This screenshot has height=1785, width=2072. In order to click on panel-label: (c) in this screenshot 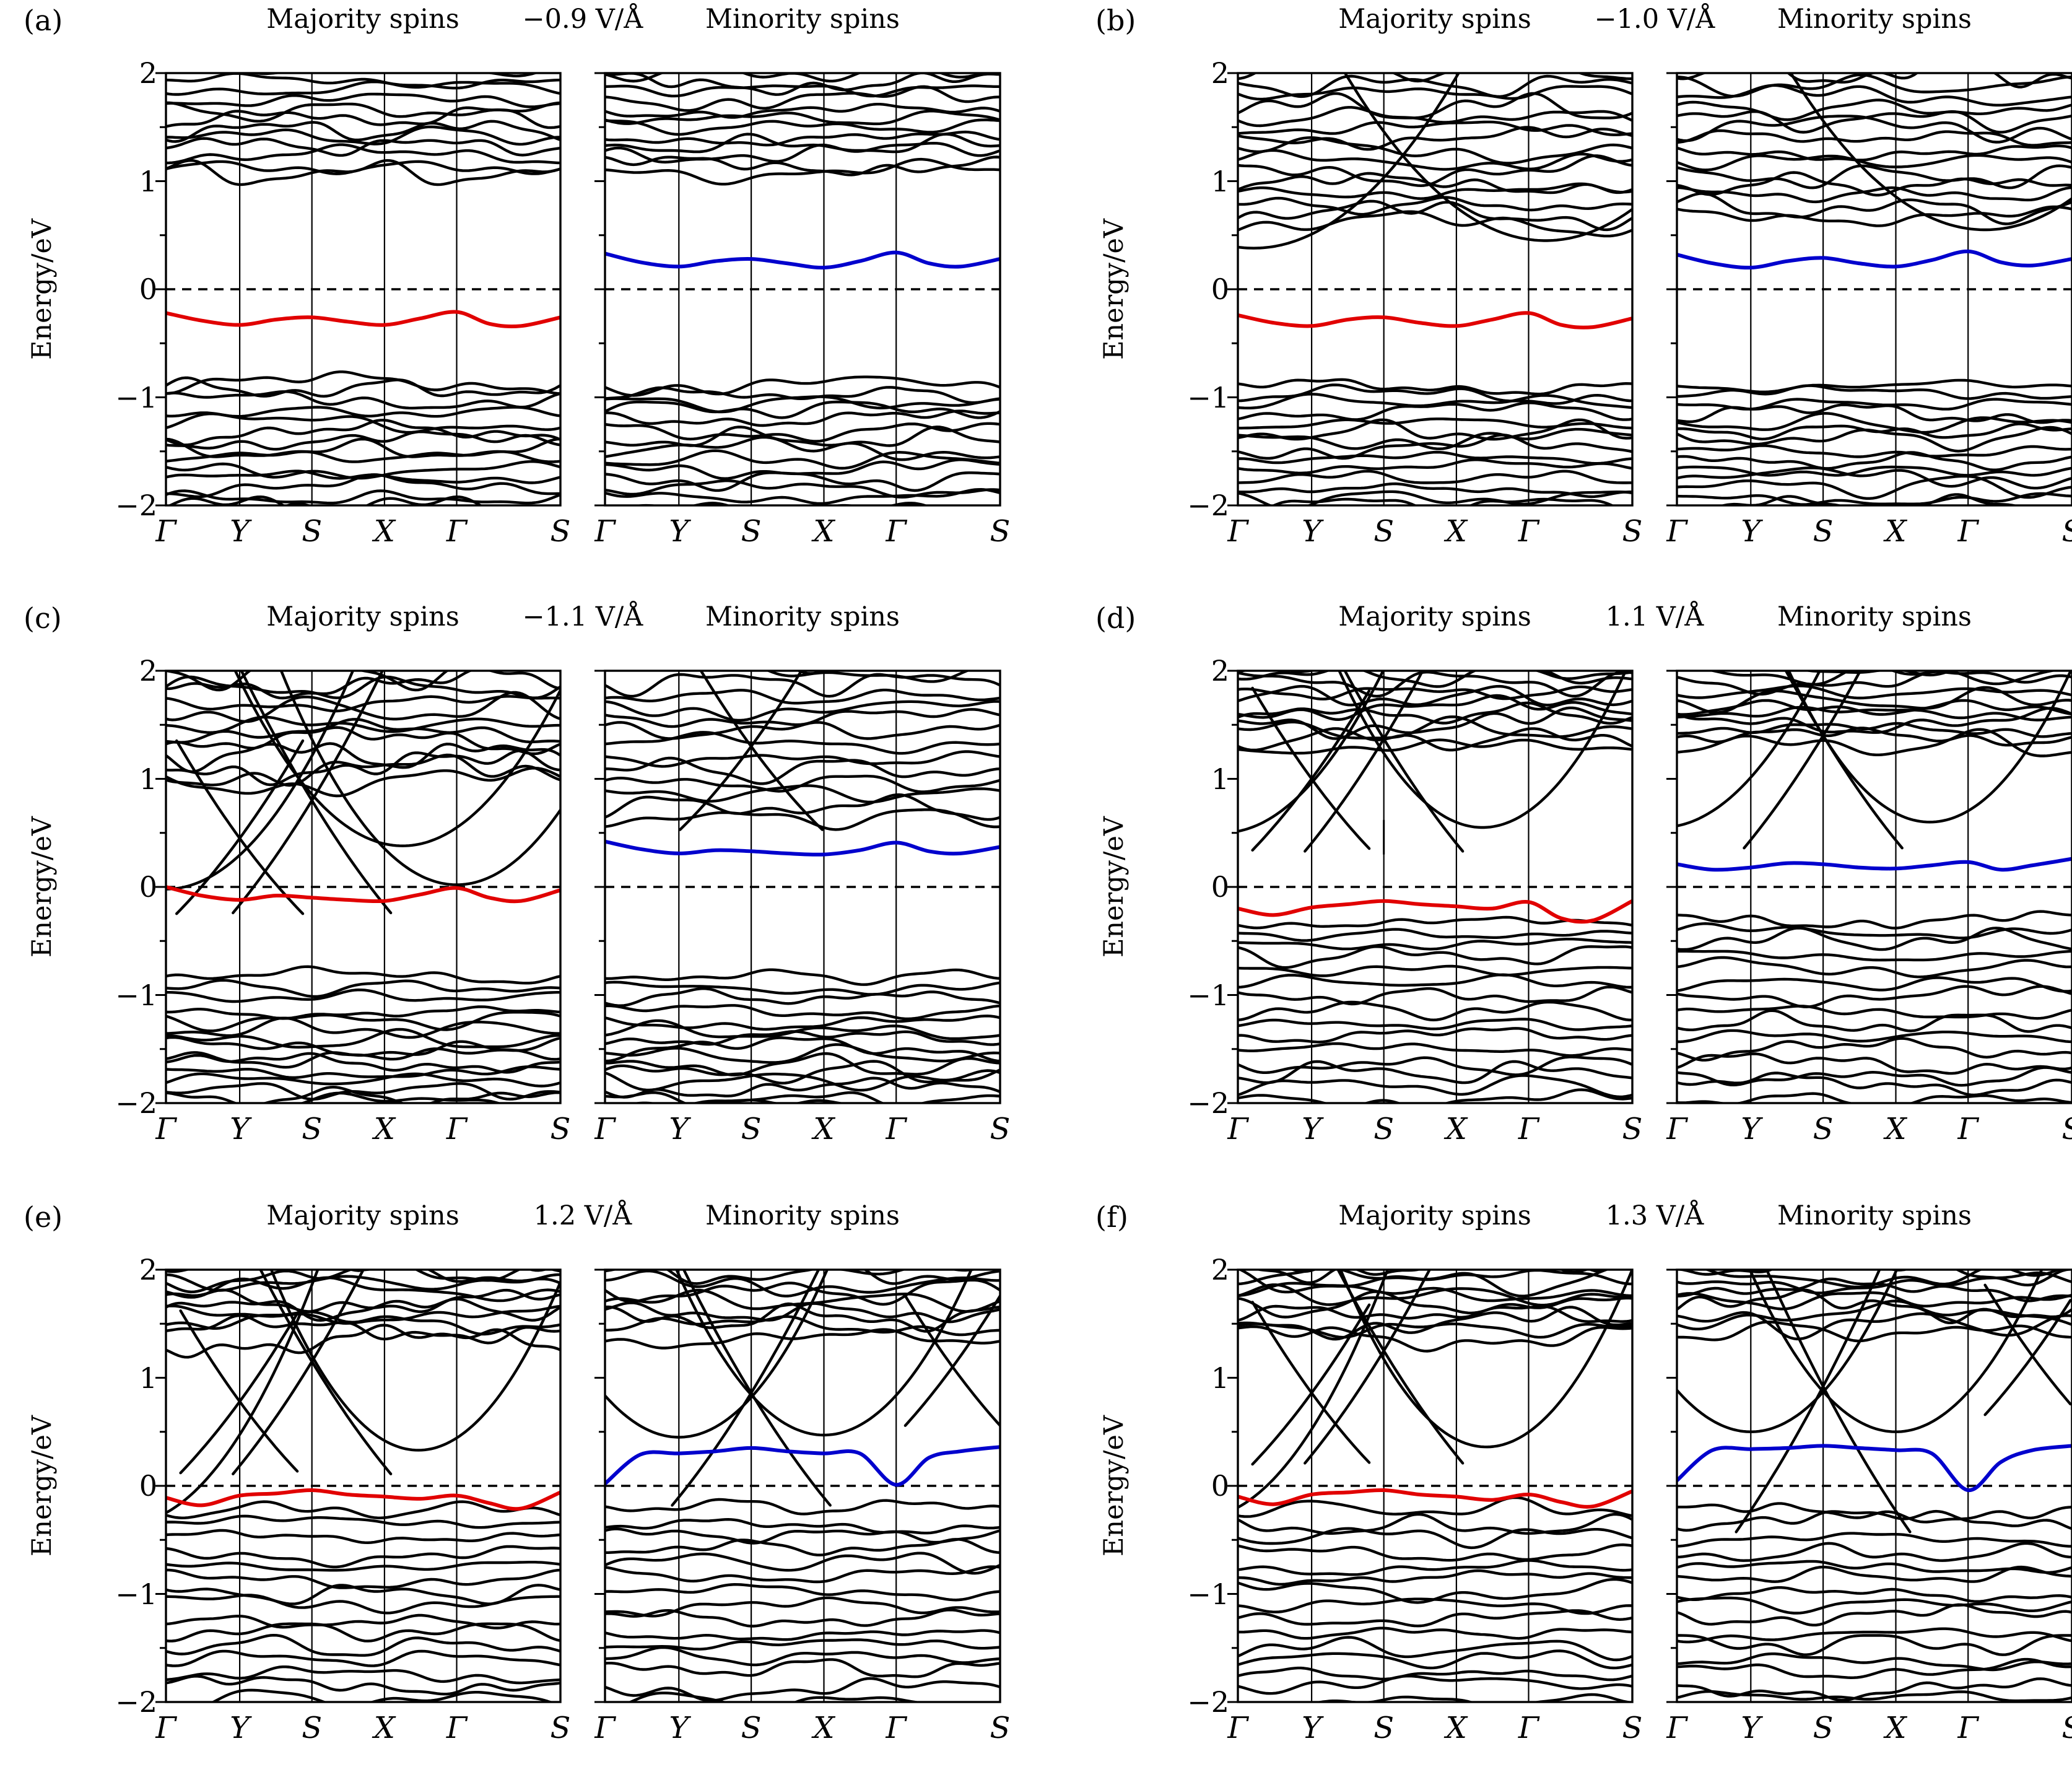, I will do `click(43, 618)`.